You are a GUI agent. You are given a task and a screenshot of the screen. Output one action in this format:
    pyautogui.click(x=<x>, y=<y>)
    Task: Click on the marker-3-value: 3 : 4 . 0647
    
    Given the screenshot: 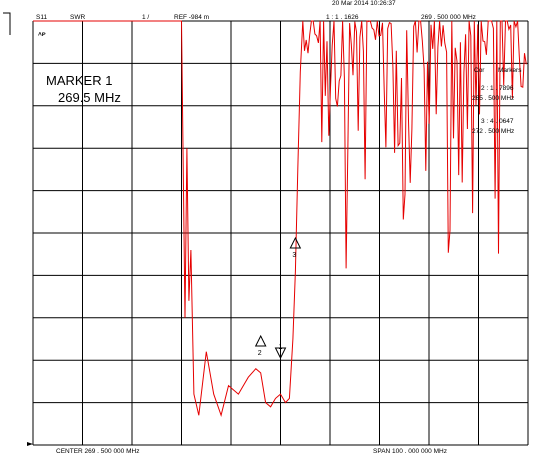 What is the action you would take?
    pyautogui.click(x=497, y=121)
    